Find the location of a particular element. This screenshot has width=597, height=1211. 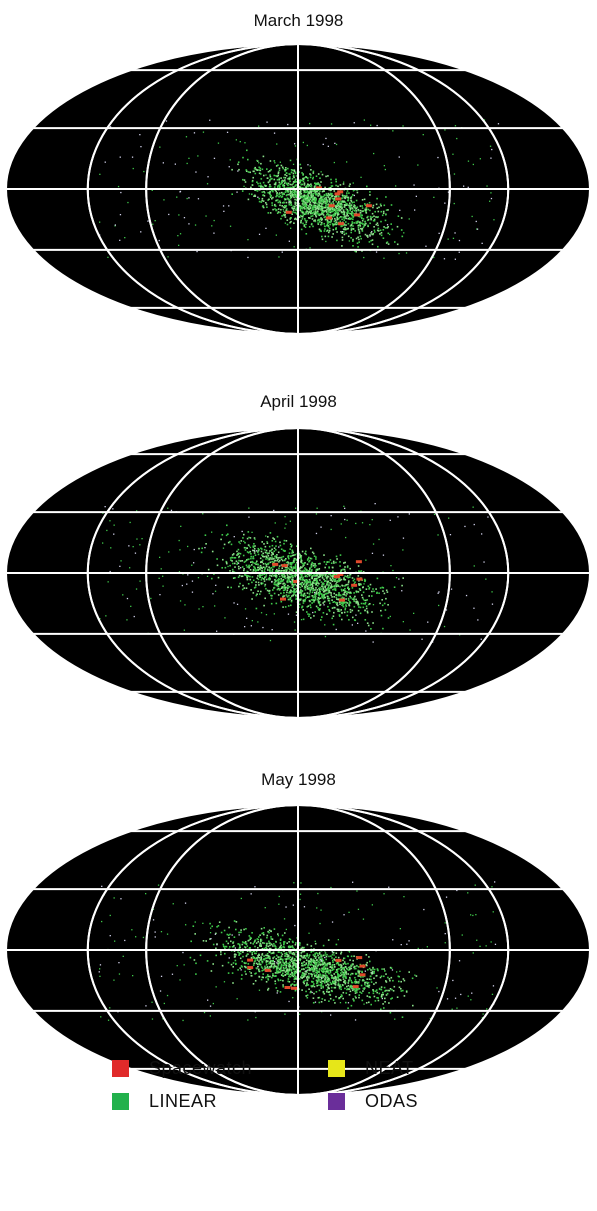

legend-swatch-spacewatch is located at coordinates (120, 1068).